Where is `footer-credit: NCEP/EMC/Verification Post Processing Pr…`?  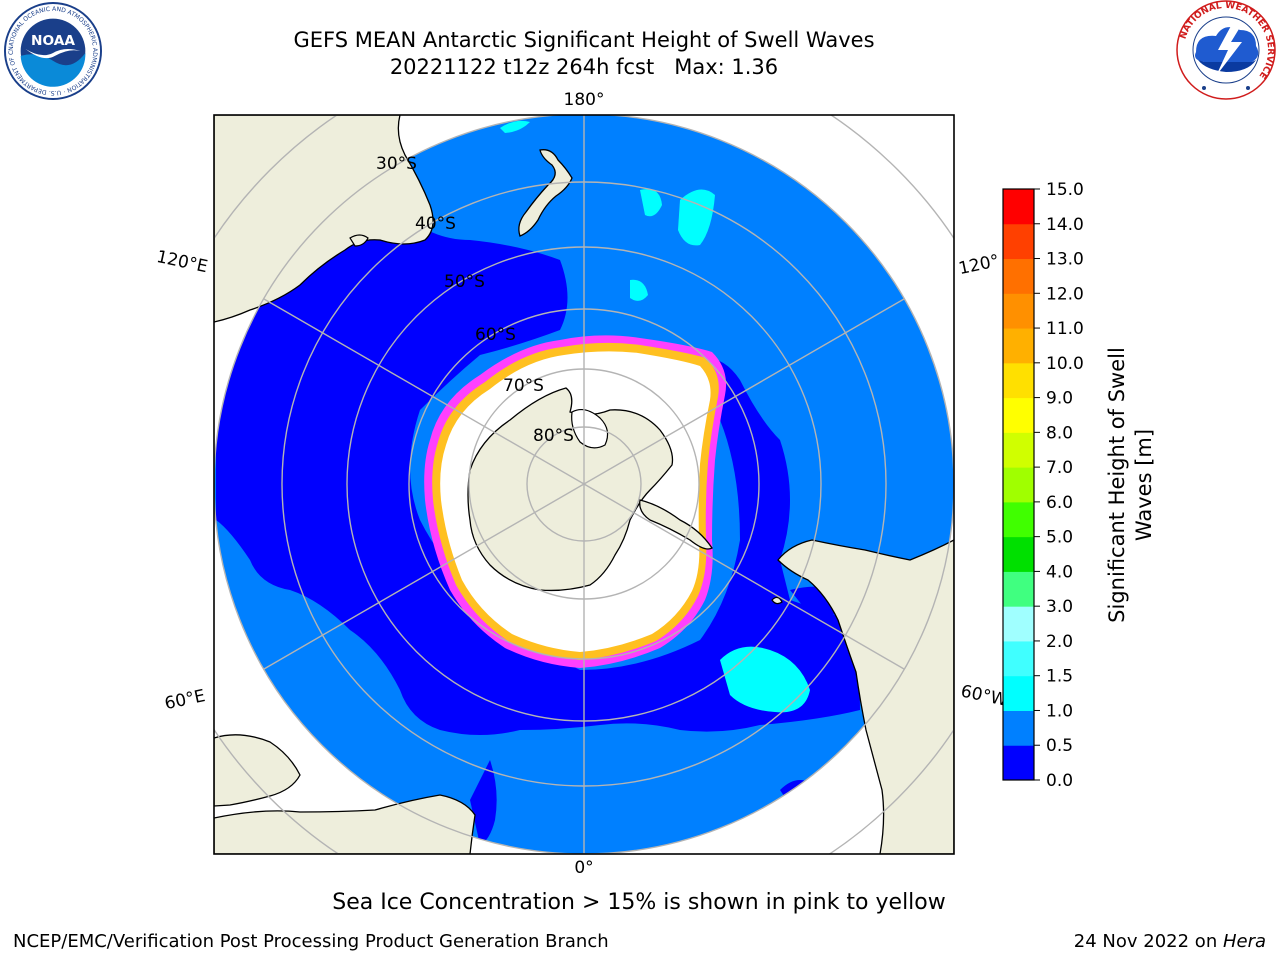 footer-credit: NCEP/EMC/Verification Post Processing Pr… is located at coordinates (311, 941).